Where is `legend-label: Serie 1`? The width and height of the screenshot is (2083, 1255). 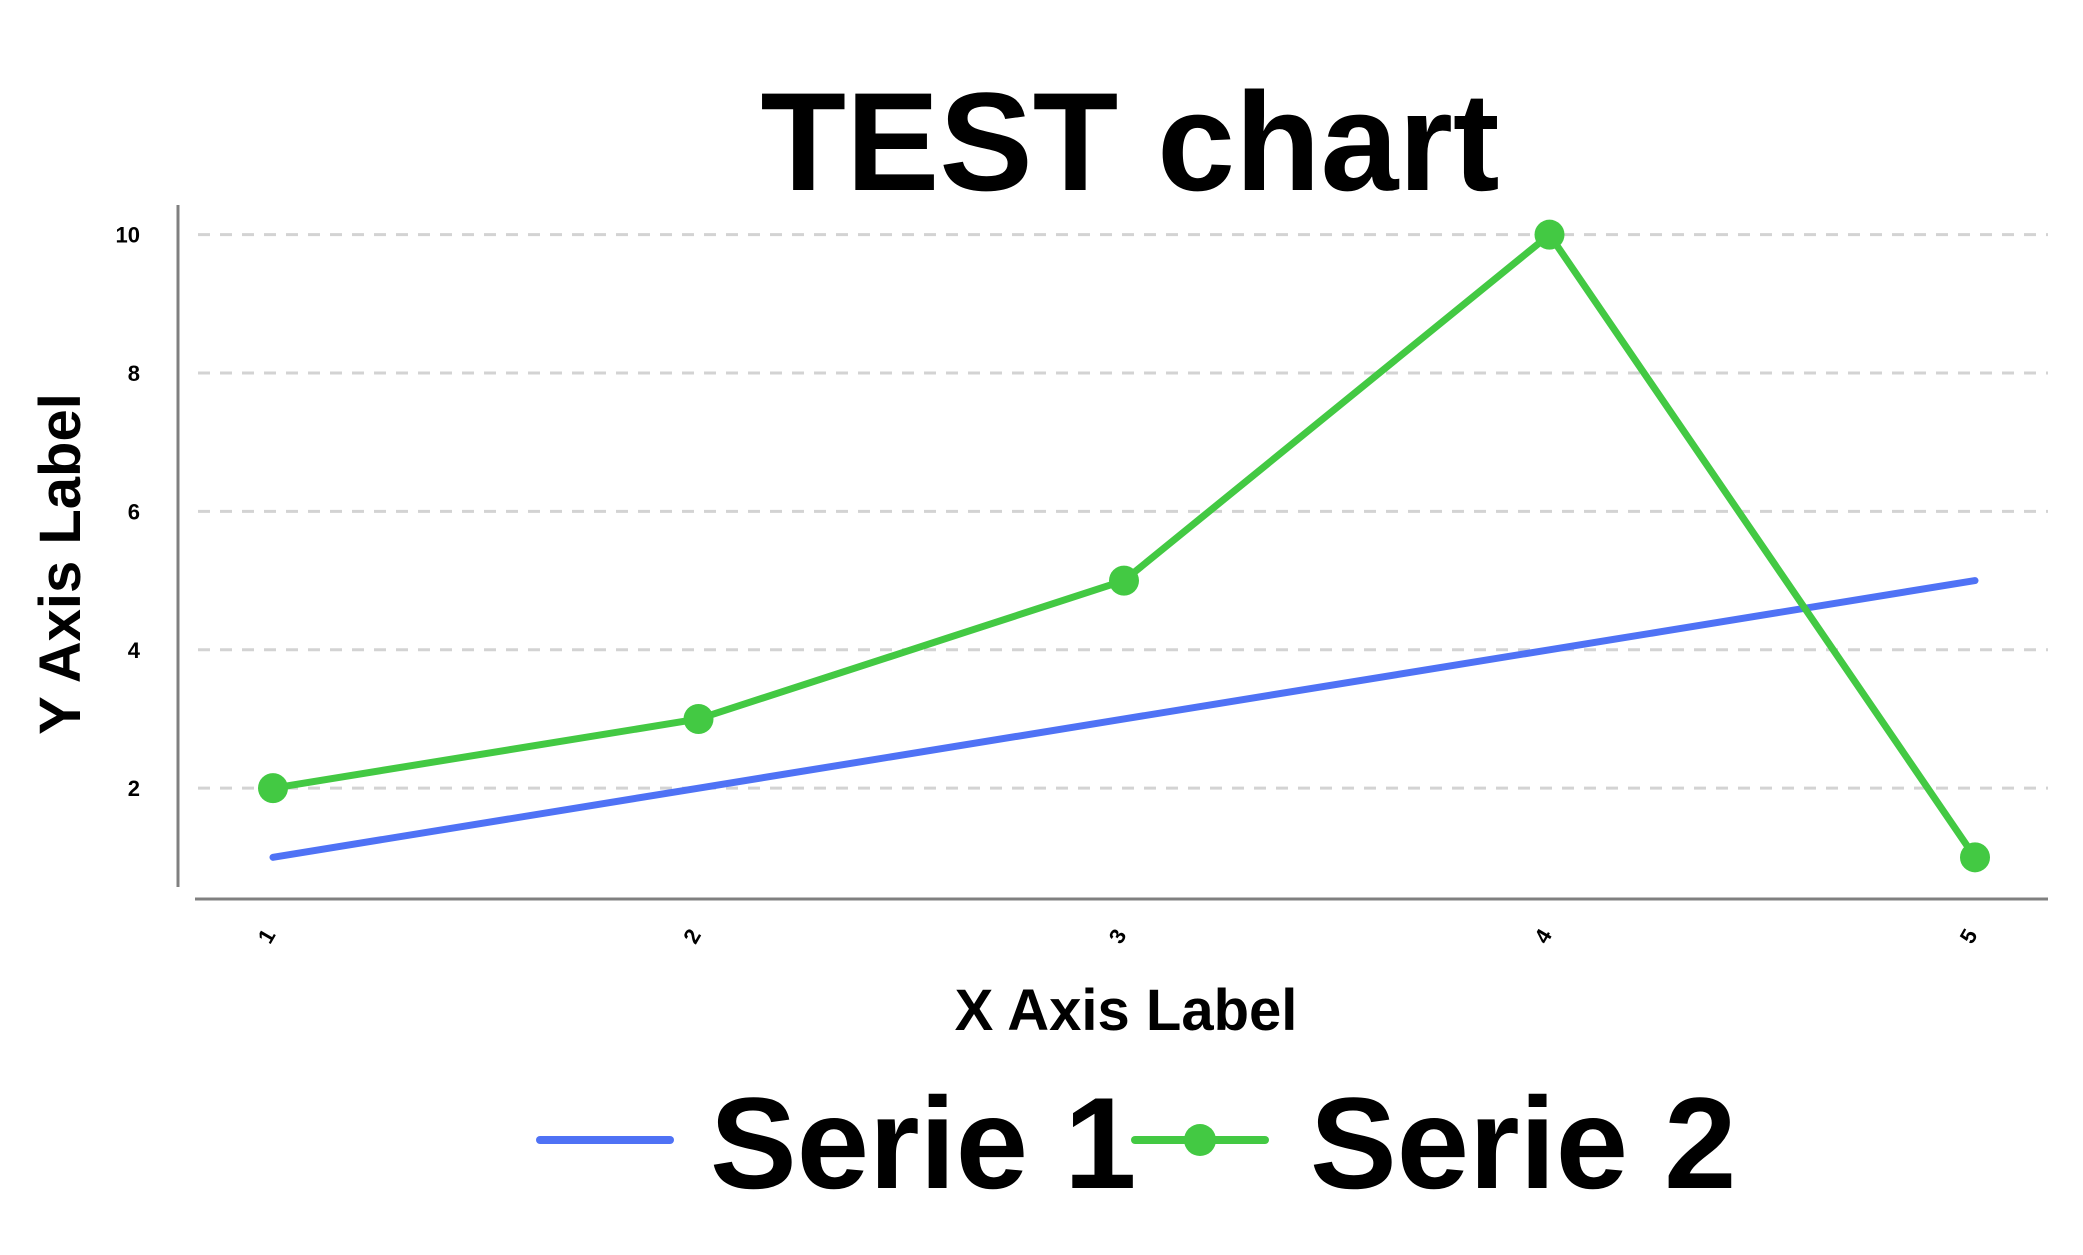 legend-label: Serie 1 is located at coordinates (923, 1143).